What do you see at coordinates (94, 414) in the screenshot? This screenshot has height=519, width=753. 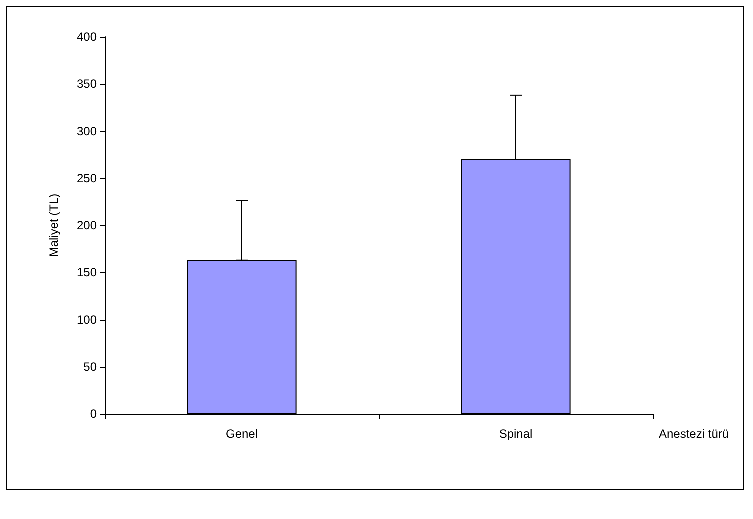 I see `y-tick-label: 0` at bounding box center [94, 414].